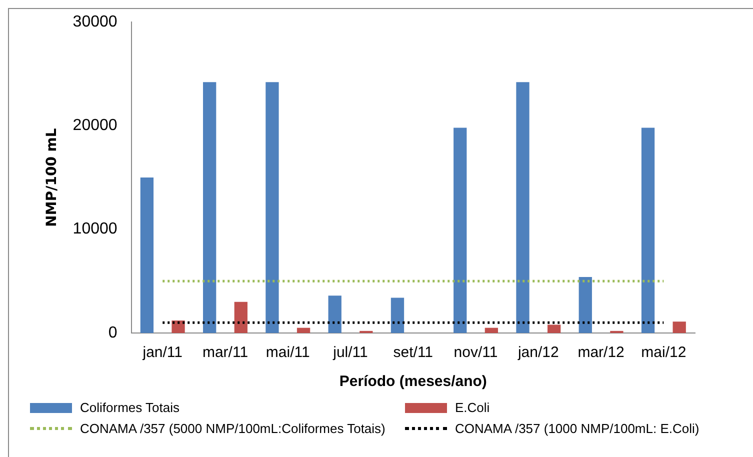  What do you see at coordinates (601, 353) in the screenshot?
I see `x-tick-label: mar/12` at bounding box center [601, 353].